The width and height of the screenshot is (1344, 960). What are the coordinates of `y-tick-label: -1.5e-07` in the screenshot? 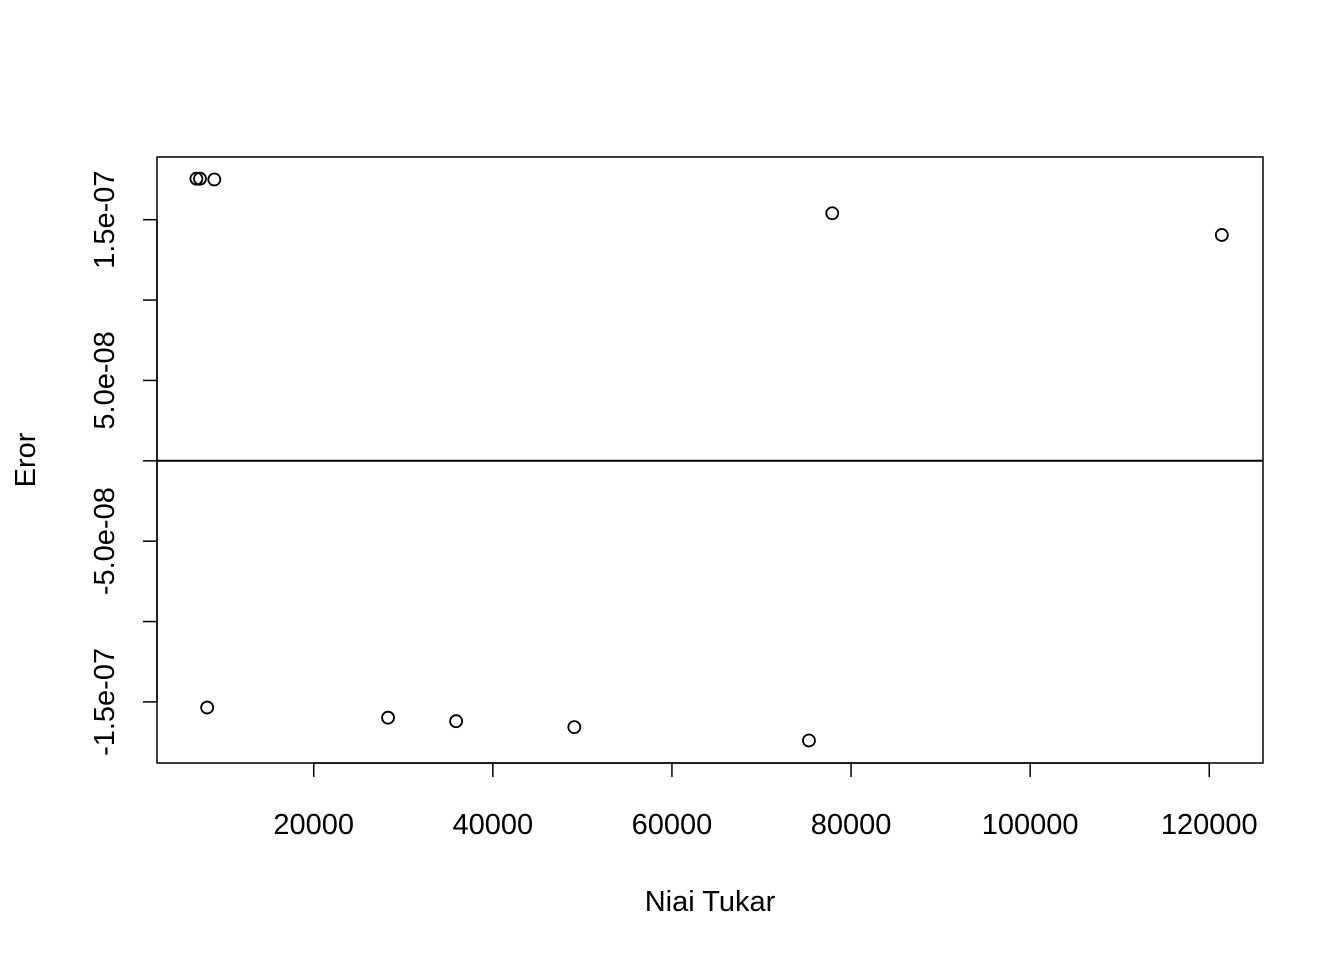 It's located at (105, 702).